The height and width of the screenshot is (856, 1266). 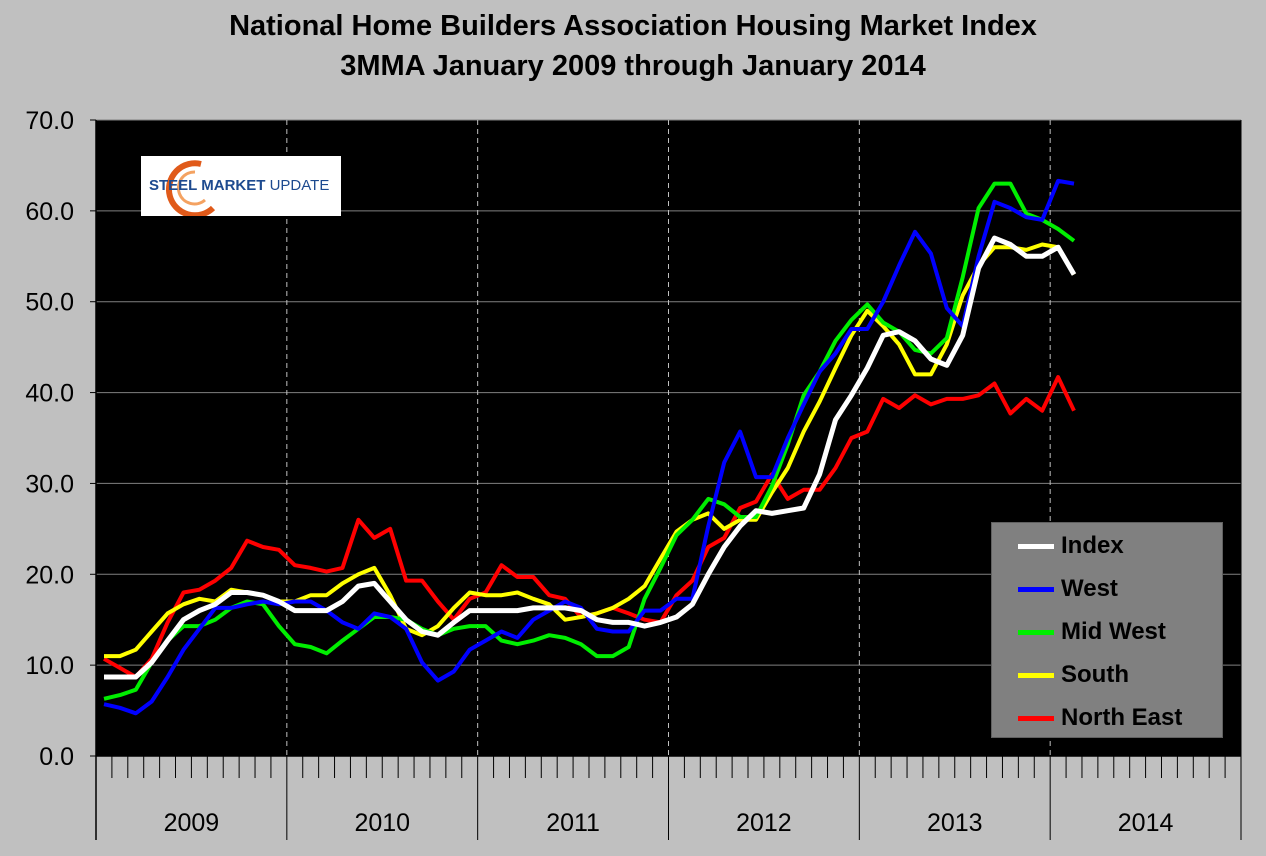 What do you see at coordinates (49, 484) in the screenshot?
I see `y-tick-label: 30.0` at bounding box center [49, 484].